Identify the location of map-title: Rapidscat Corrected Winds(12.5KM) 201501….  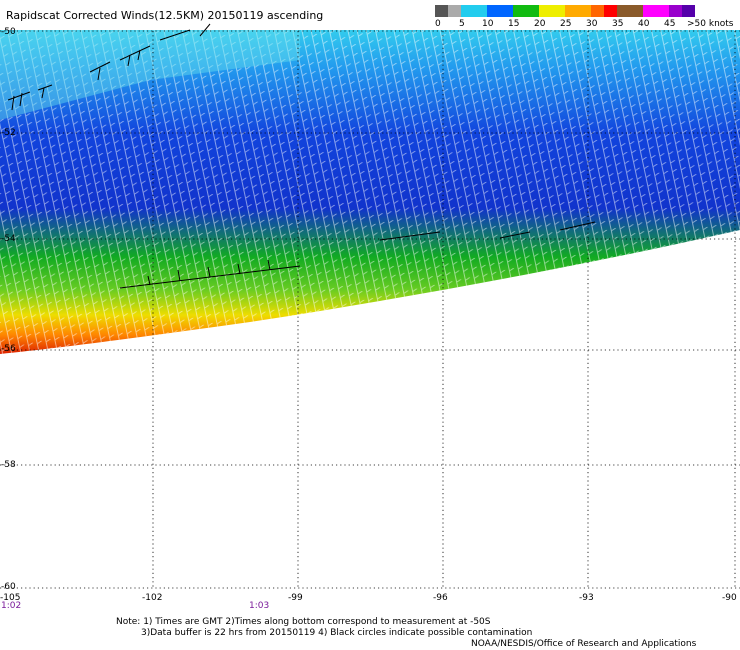
(165, 15).